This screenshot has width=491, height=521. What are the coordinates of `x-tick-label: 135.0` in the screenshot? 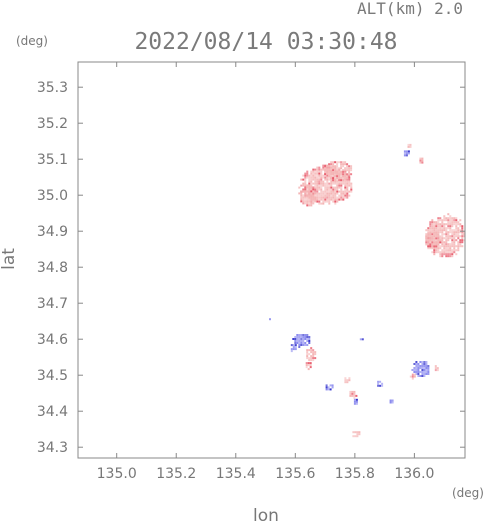 It's located at (117, 474).